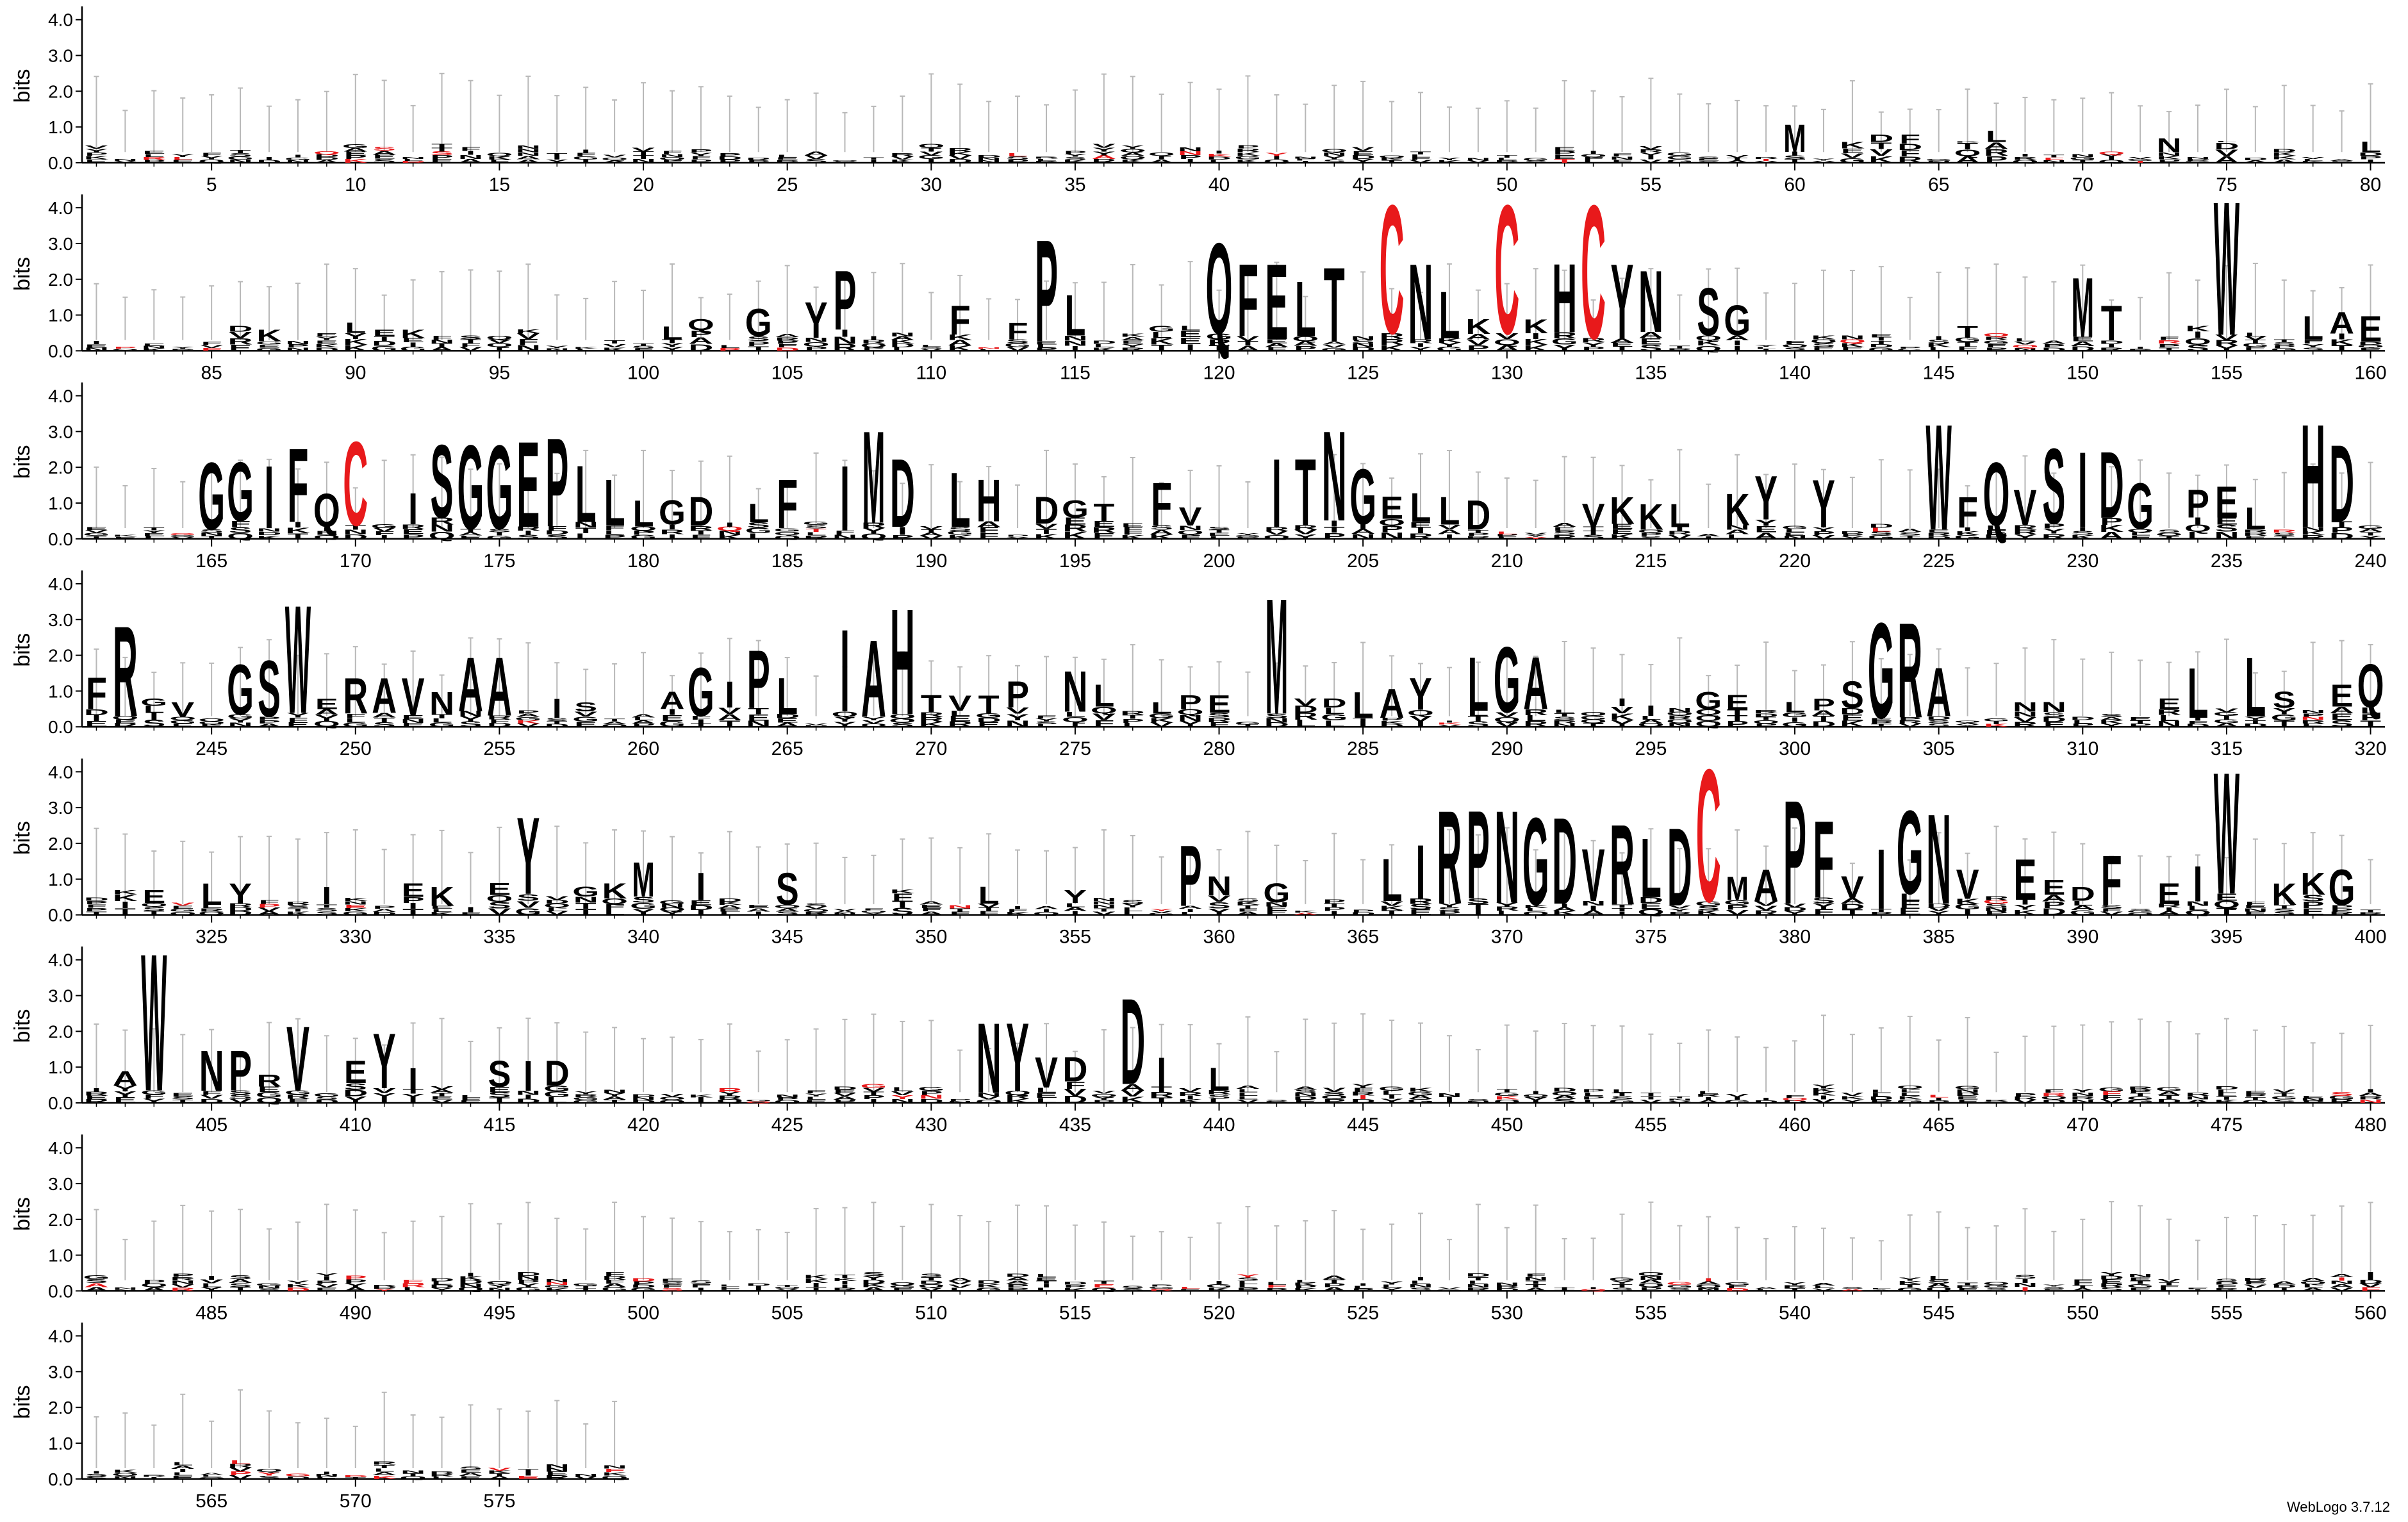 This screenshot has height=1522, width=2408. What do you see at coordinates (643, 184) in the screenshot?
I see `x-tick-label: 20` at bounding box center [643, 184].